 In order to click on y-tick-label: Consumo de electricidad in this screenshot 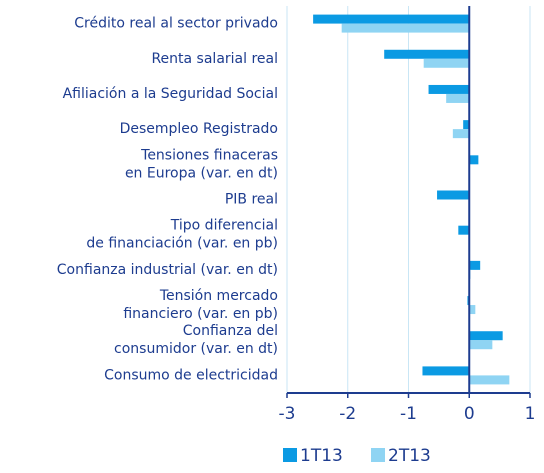, I will do `click(191, 375)`.